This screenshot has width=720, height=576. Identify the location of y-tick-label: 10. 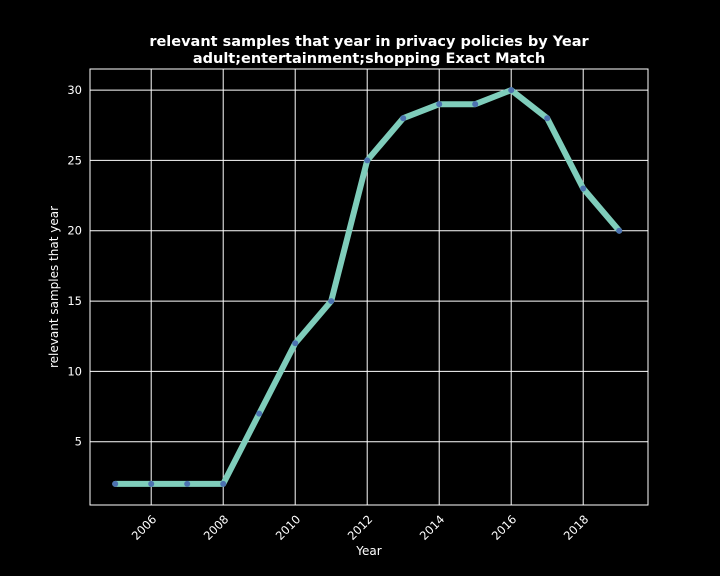
(74, 371).